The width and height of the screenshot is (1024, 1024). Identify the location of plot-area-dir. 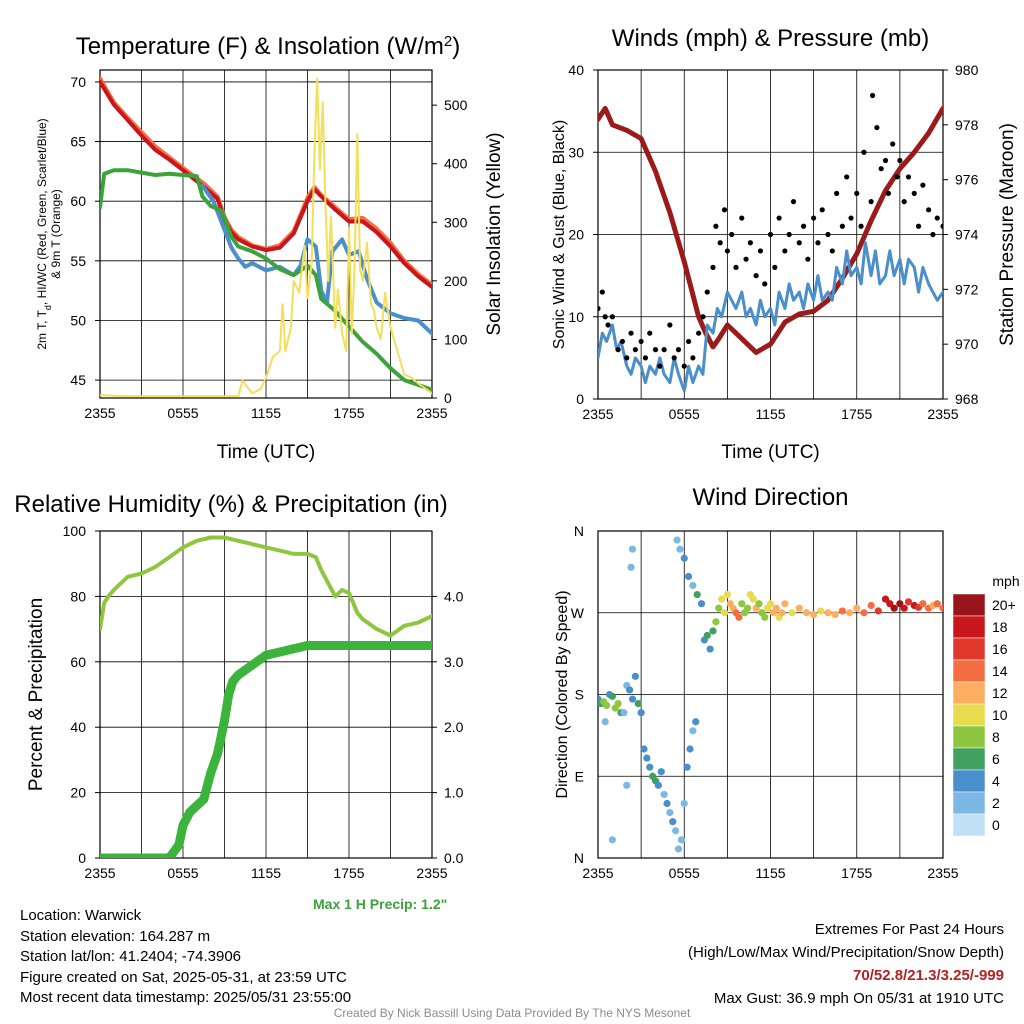
(770, 694).